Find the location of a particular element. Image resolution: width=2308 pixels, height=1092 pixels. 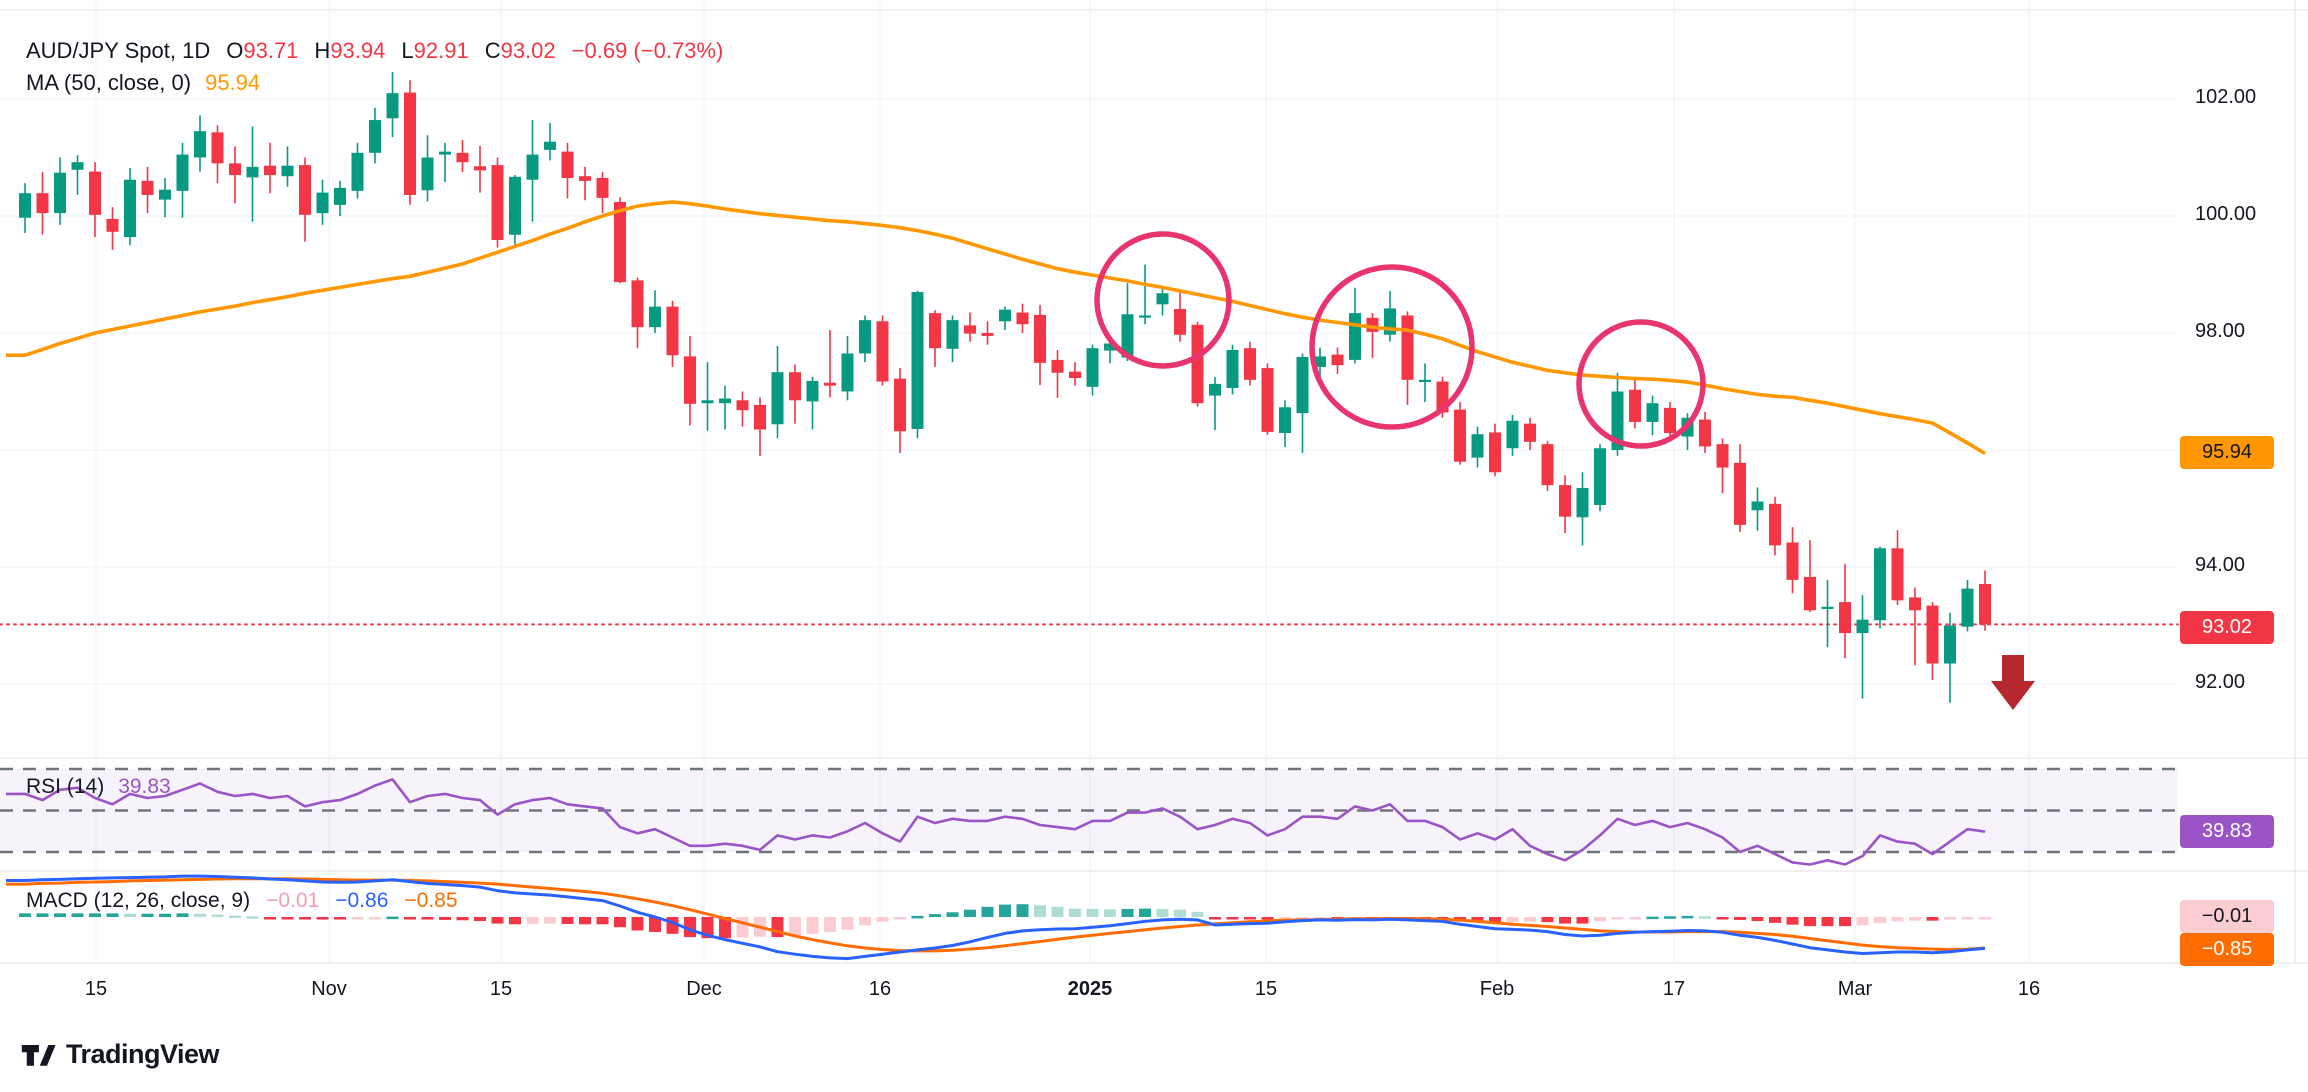

ohlc-open: O93.71 is located at coordinates (262, 50).